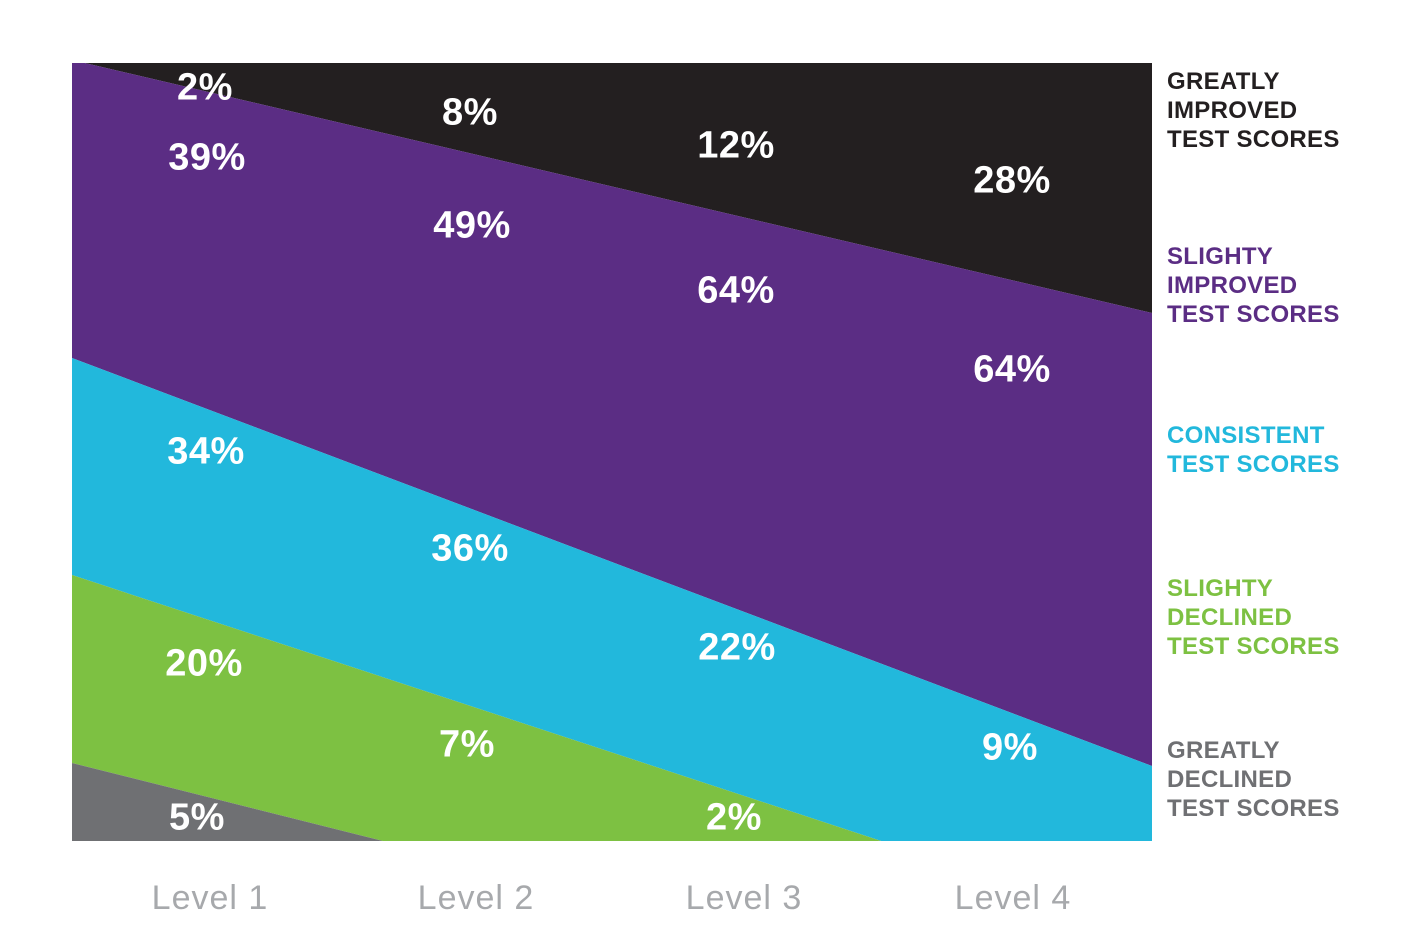 The height and width of the screenshot is (949, 1415). Describe the element at coordinates (1253, 617) in the screenshot. I see `legend-item-slighty-declined-test-scores: SLIGHTY DECLINED TEST SCORES` at that location.